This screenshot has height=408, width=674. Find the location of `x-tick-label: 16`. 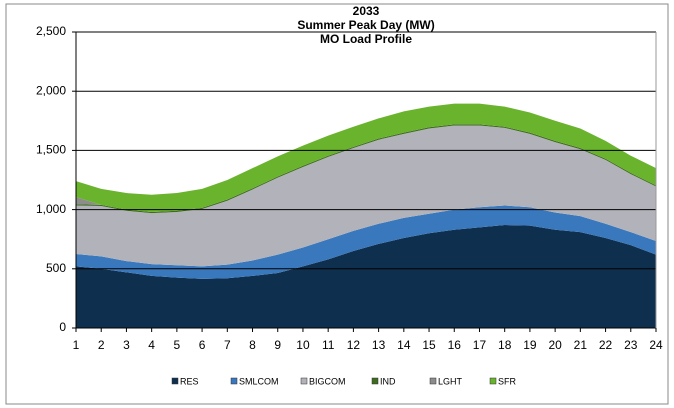

x-tick-label: 16 is located at coordinates (455, 345).